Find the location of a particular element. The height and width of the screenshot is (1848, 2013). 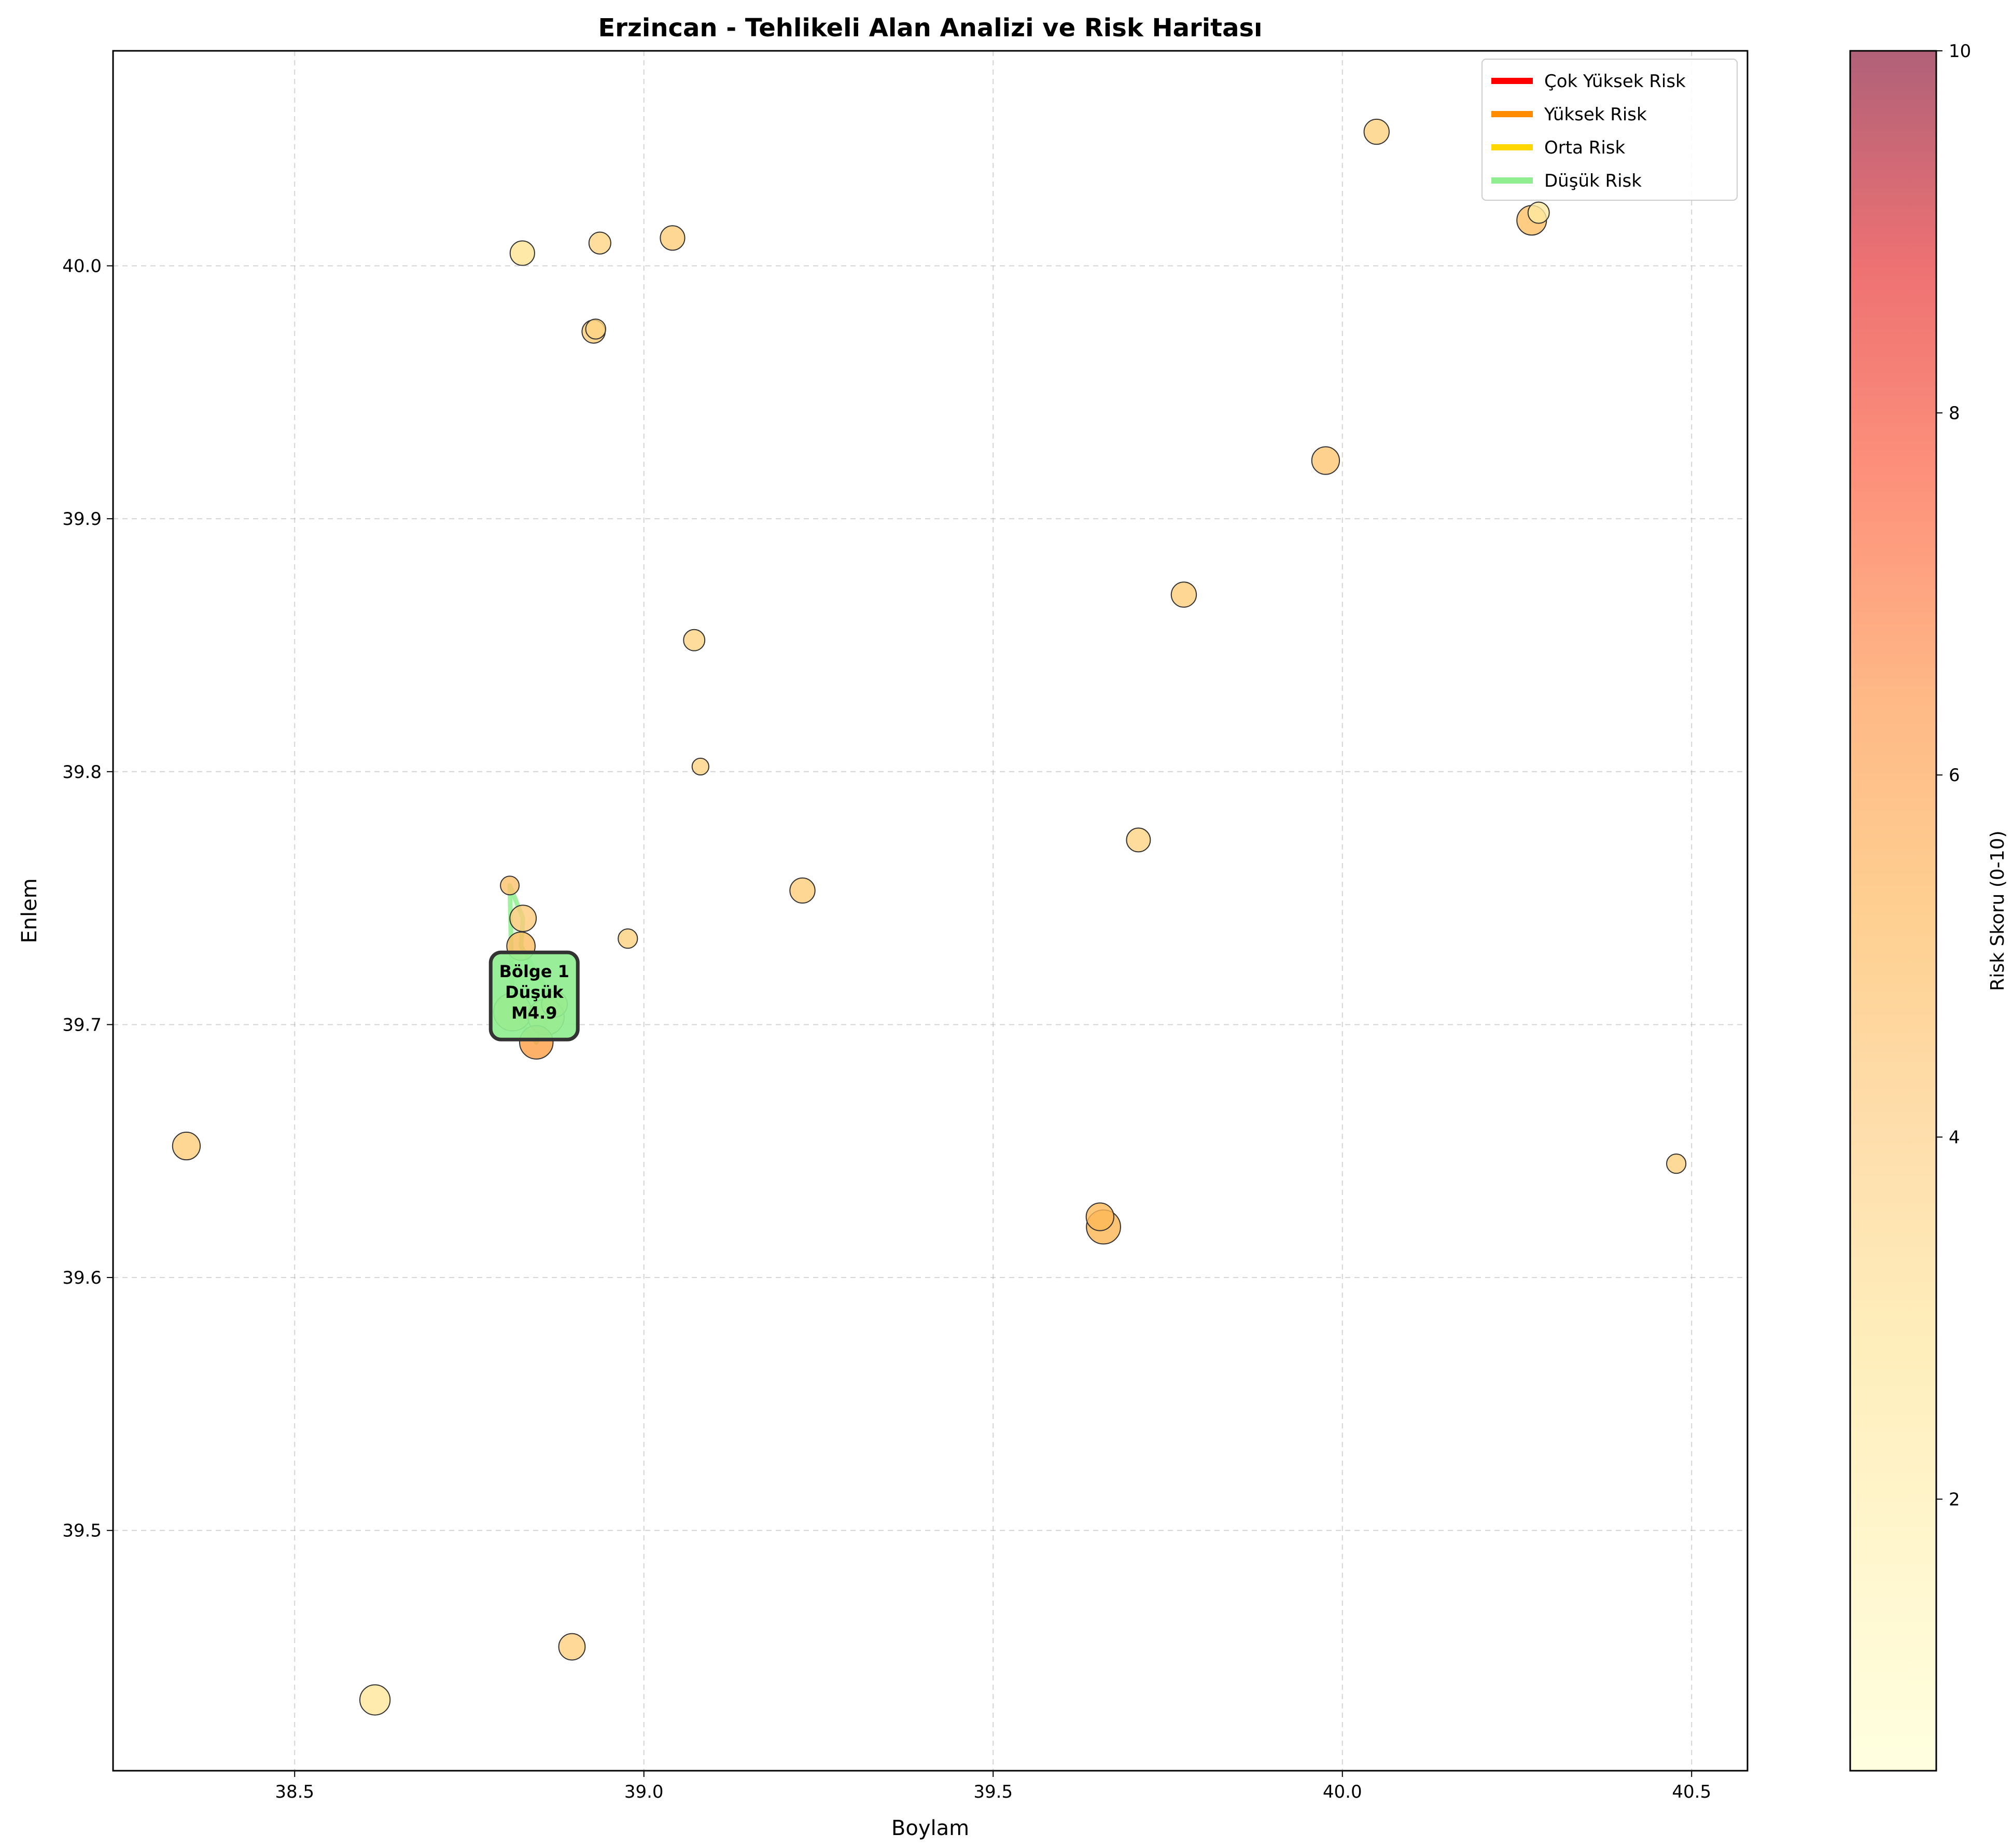

y-tick-label: 40.0 is located at coordinates (82, 266).